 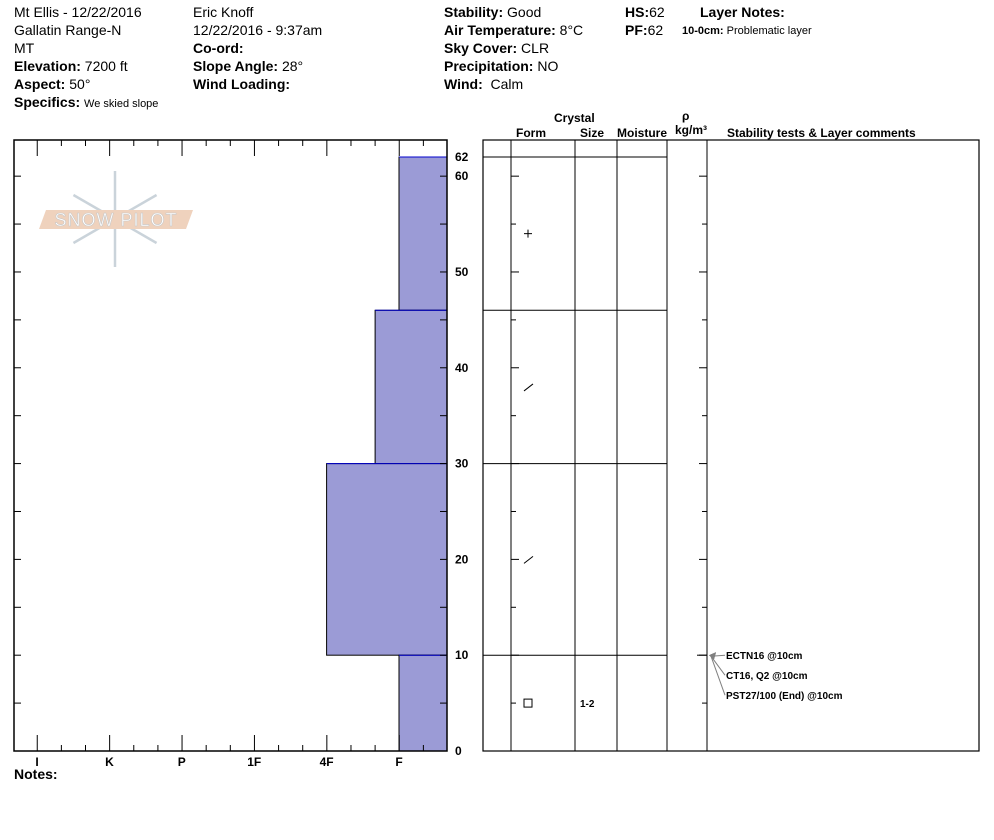 I want to click on notes-label: Notes:, so click(x=36, y=774).